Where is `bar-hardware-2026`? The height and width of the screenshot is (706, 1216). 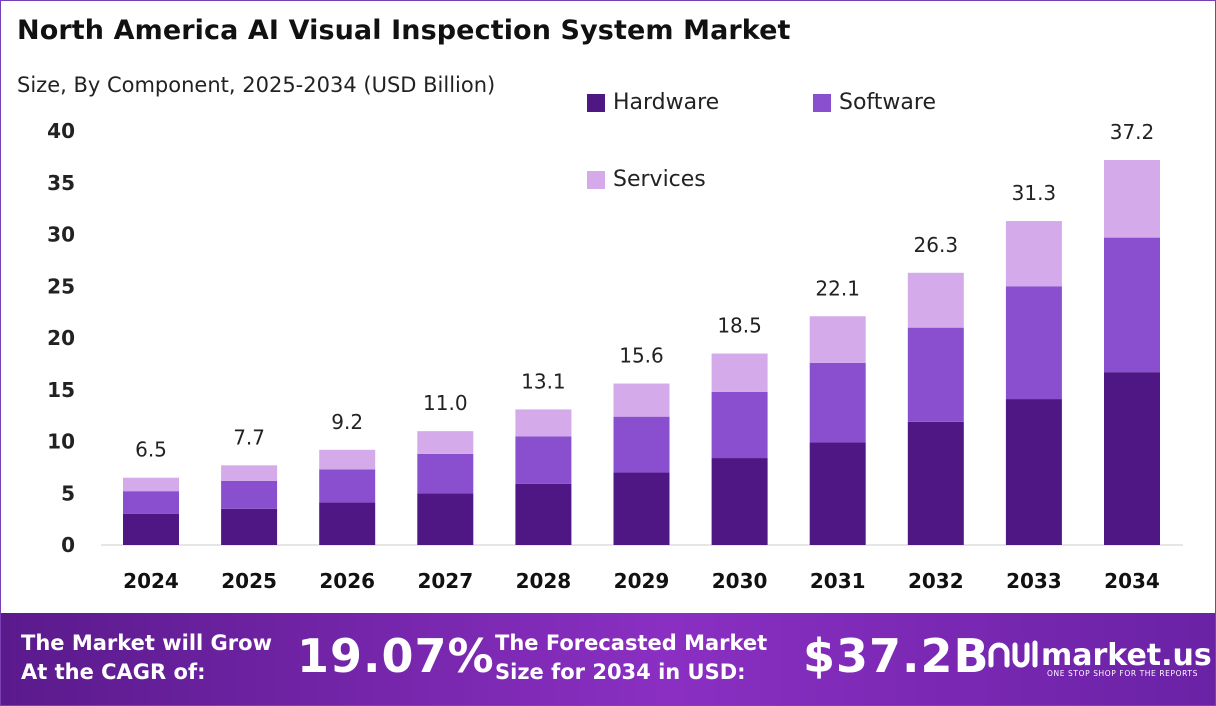
bar-hardware-2026 is located at coordinates (347, 523).